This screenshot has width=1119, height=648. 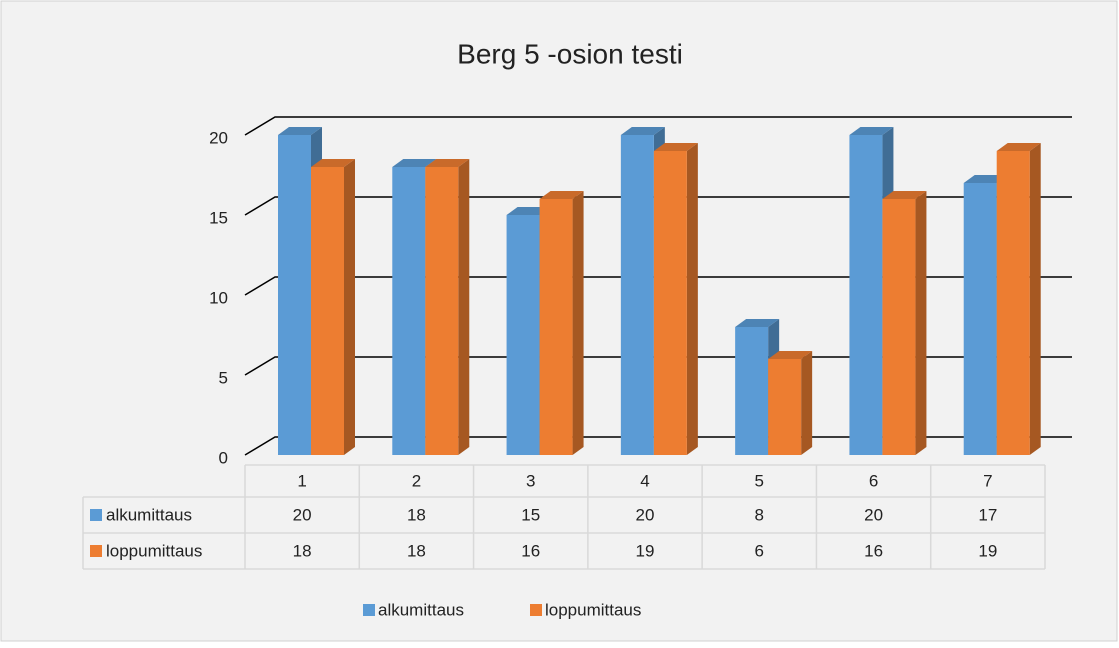 I want to click on table-value: 8, so click(x=759, y=514).